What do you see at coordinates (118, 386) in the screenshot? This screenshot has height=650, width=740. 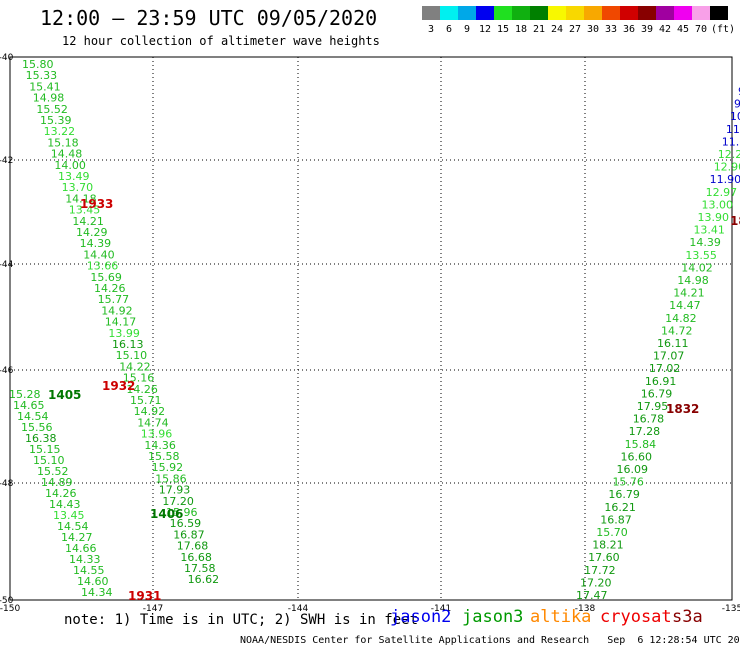 I see `pass-time-label: 1932` at bounding box center [118, 386].